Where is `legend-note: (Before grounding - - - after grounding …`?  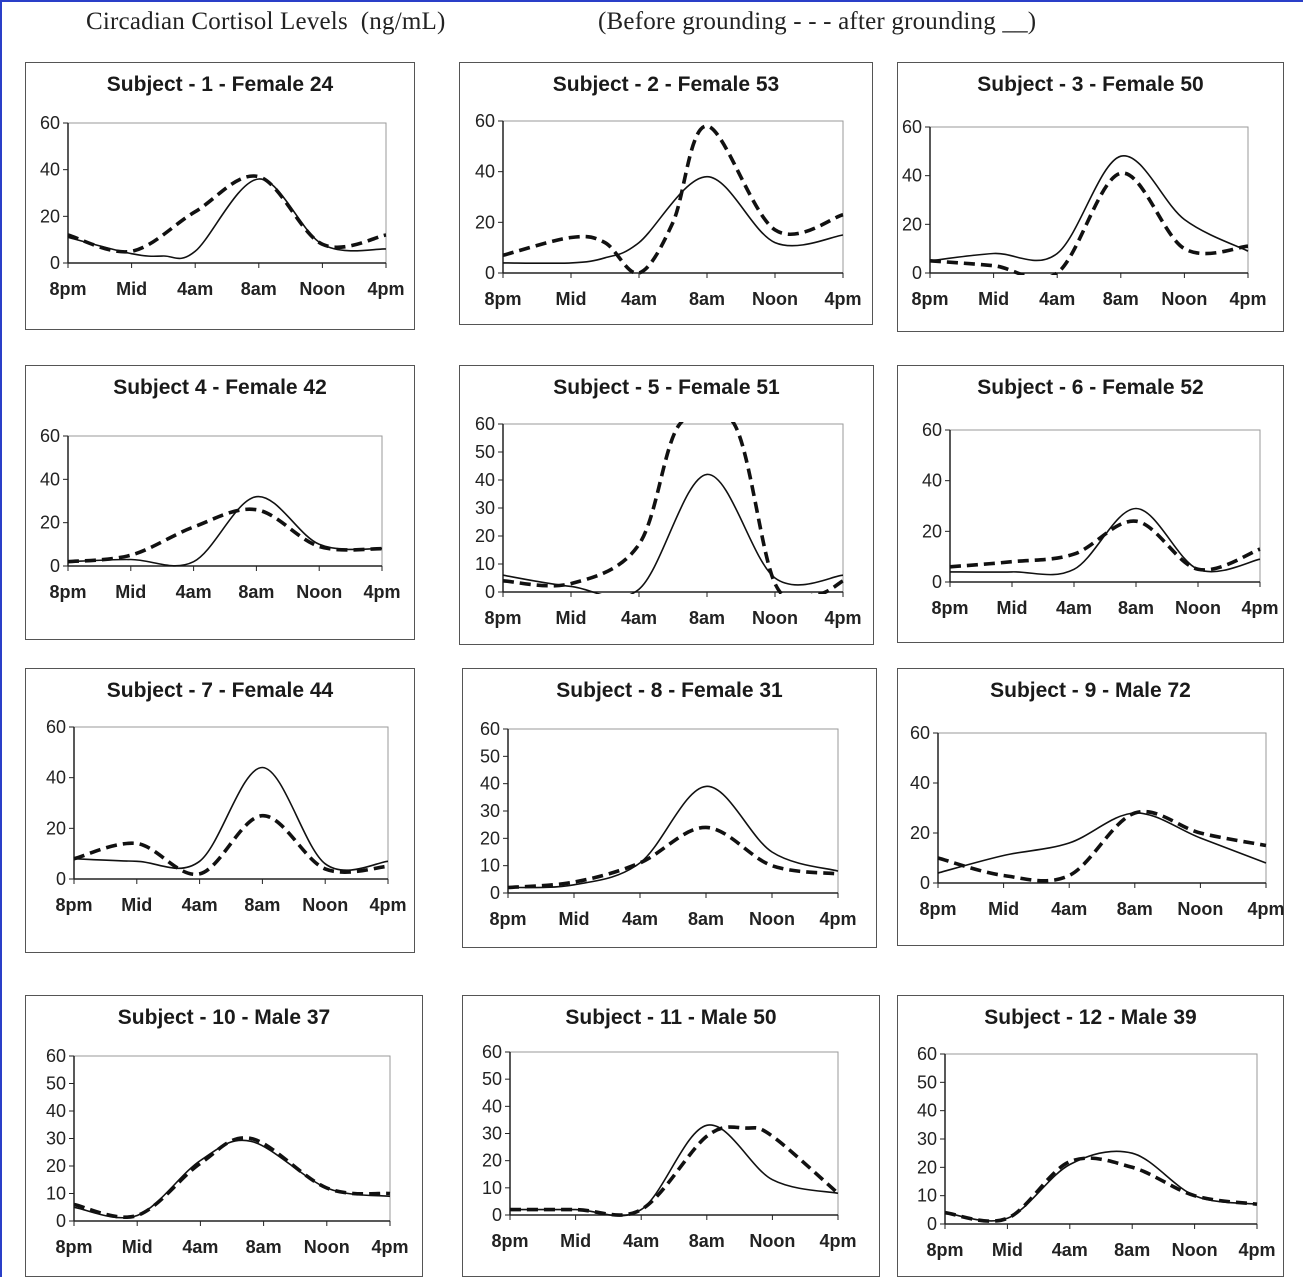 legend-note: (Before grounding - - - after grounding … is located at coordinates (817, 21).